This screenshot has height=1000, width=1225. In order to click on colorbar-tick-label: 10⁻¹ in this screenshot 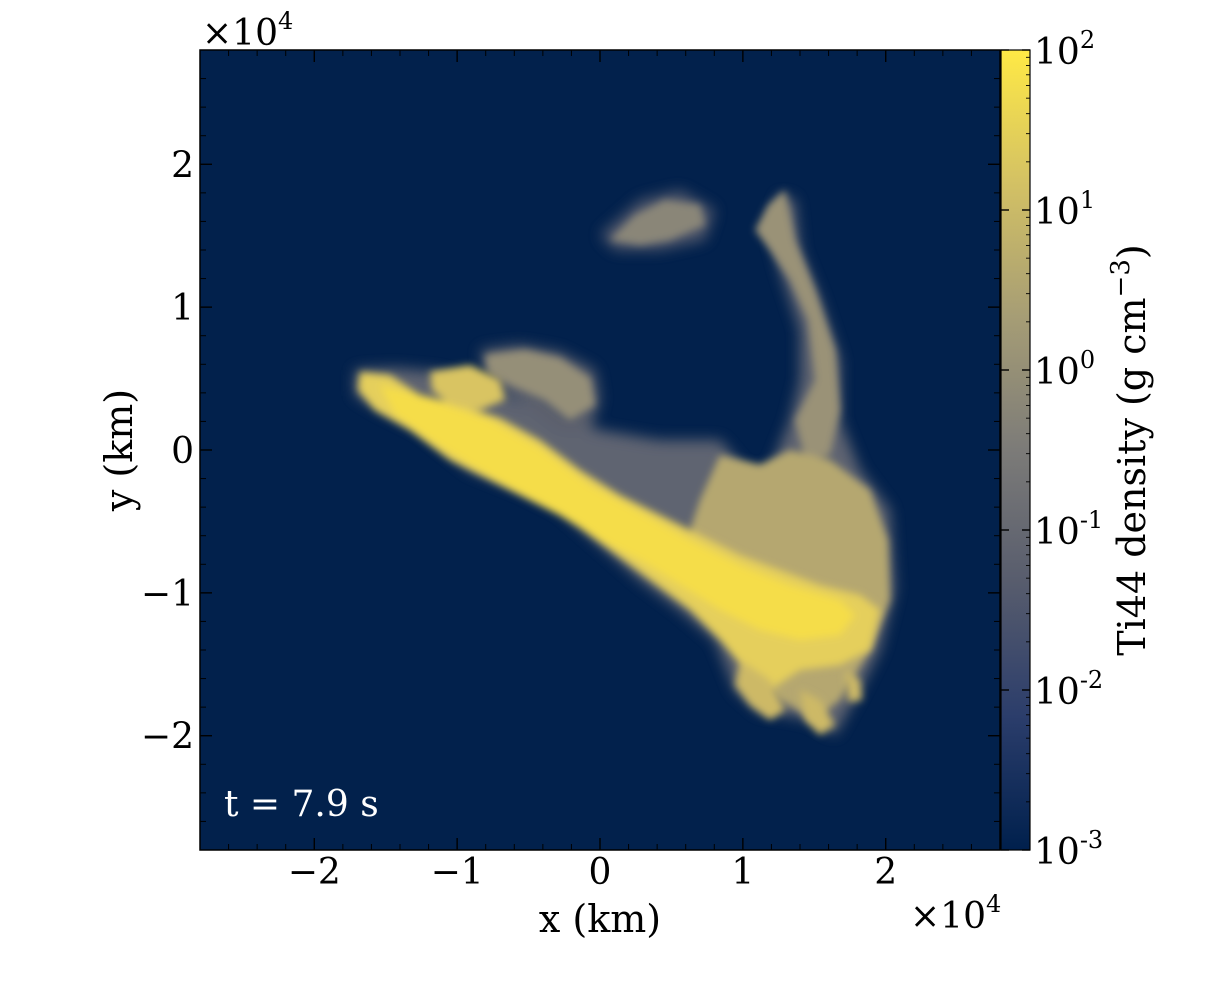, I will do `click(1068, 529)`.